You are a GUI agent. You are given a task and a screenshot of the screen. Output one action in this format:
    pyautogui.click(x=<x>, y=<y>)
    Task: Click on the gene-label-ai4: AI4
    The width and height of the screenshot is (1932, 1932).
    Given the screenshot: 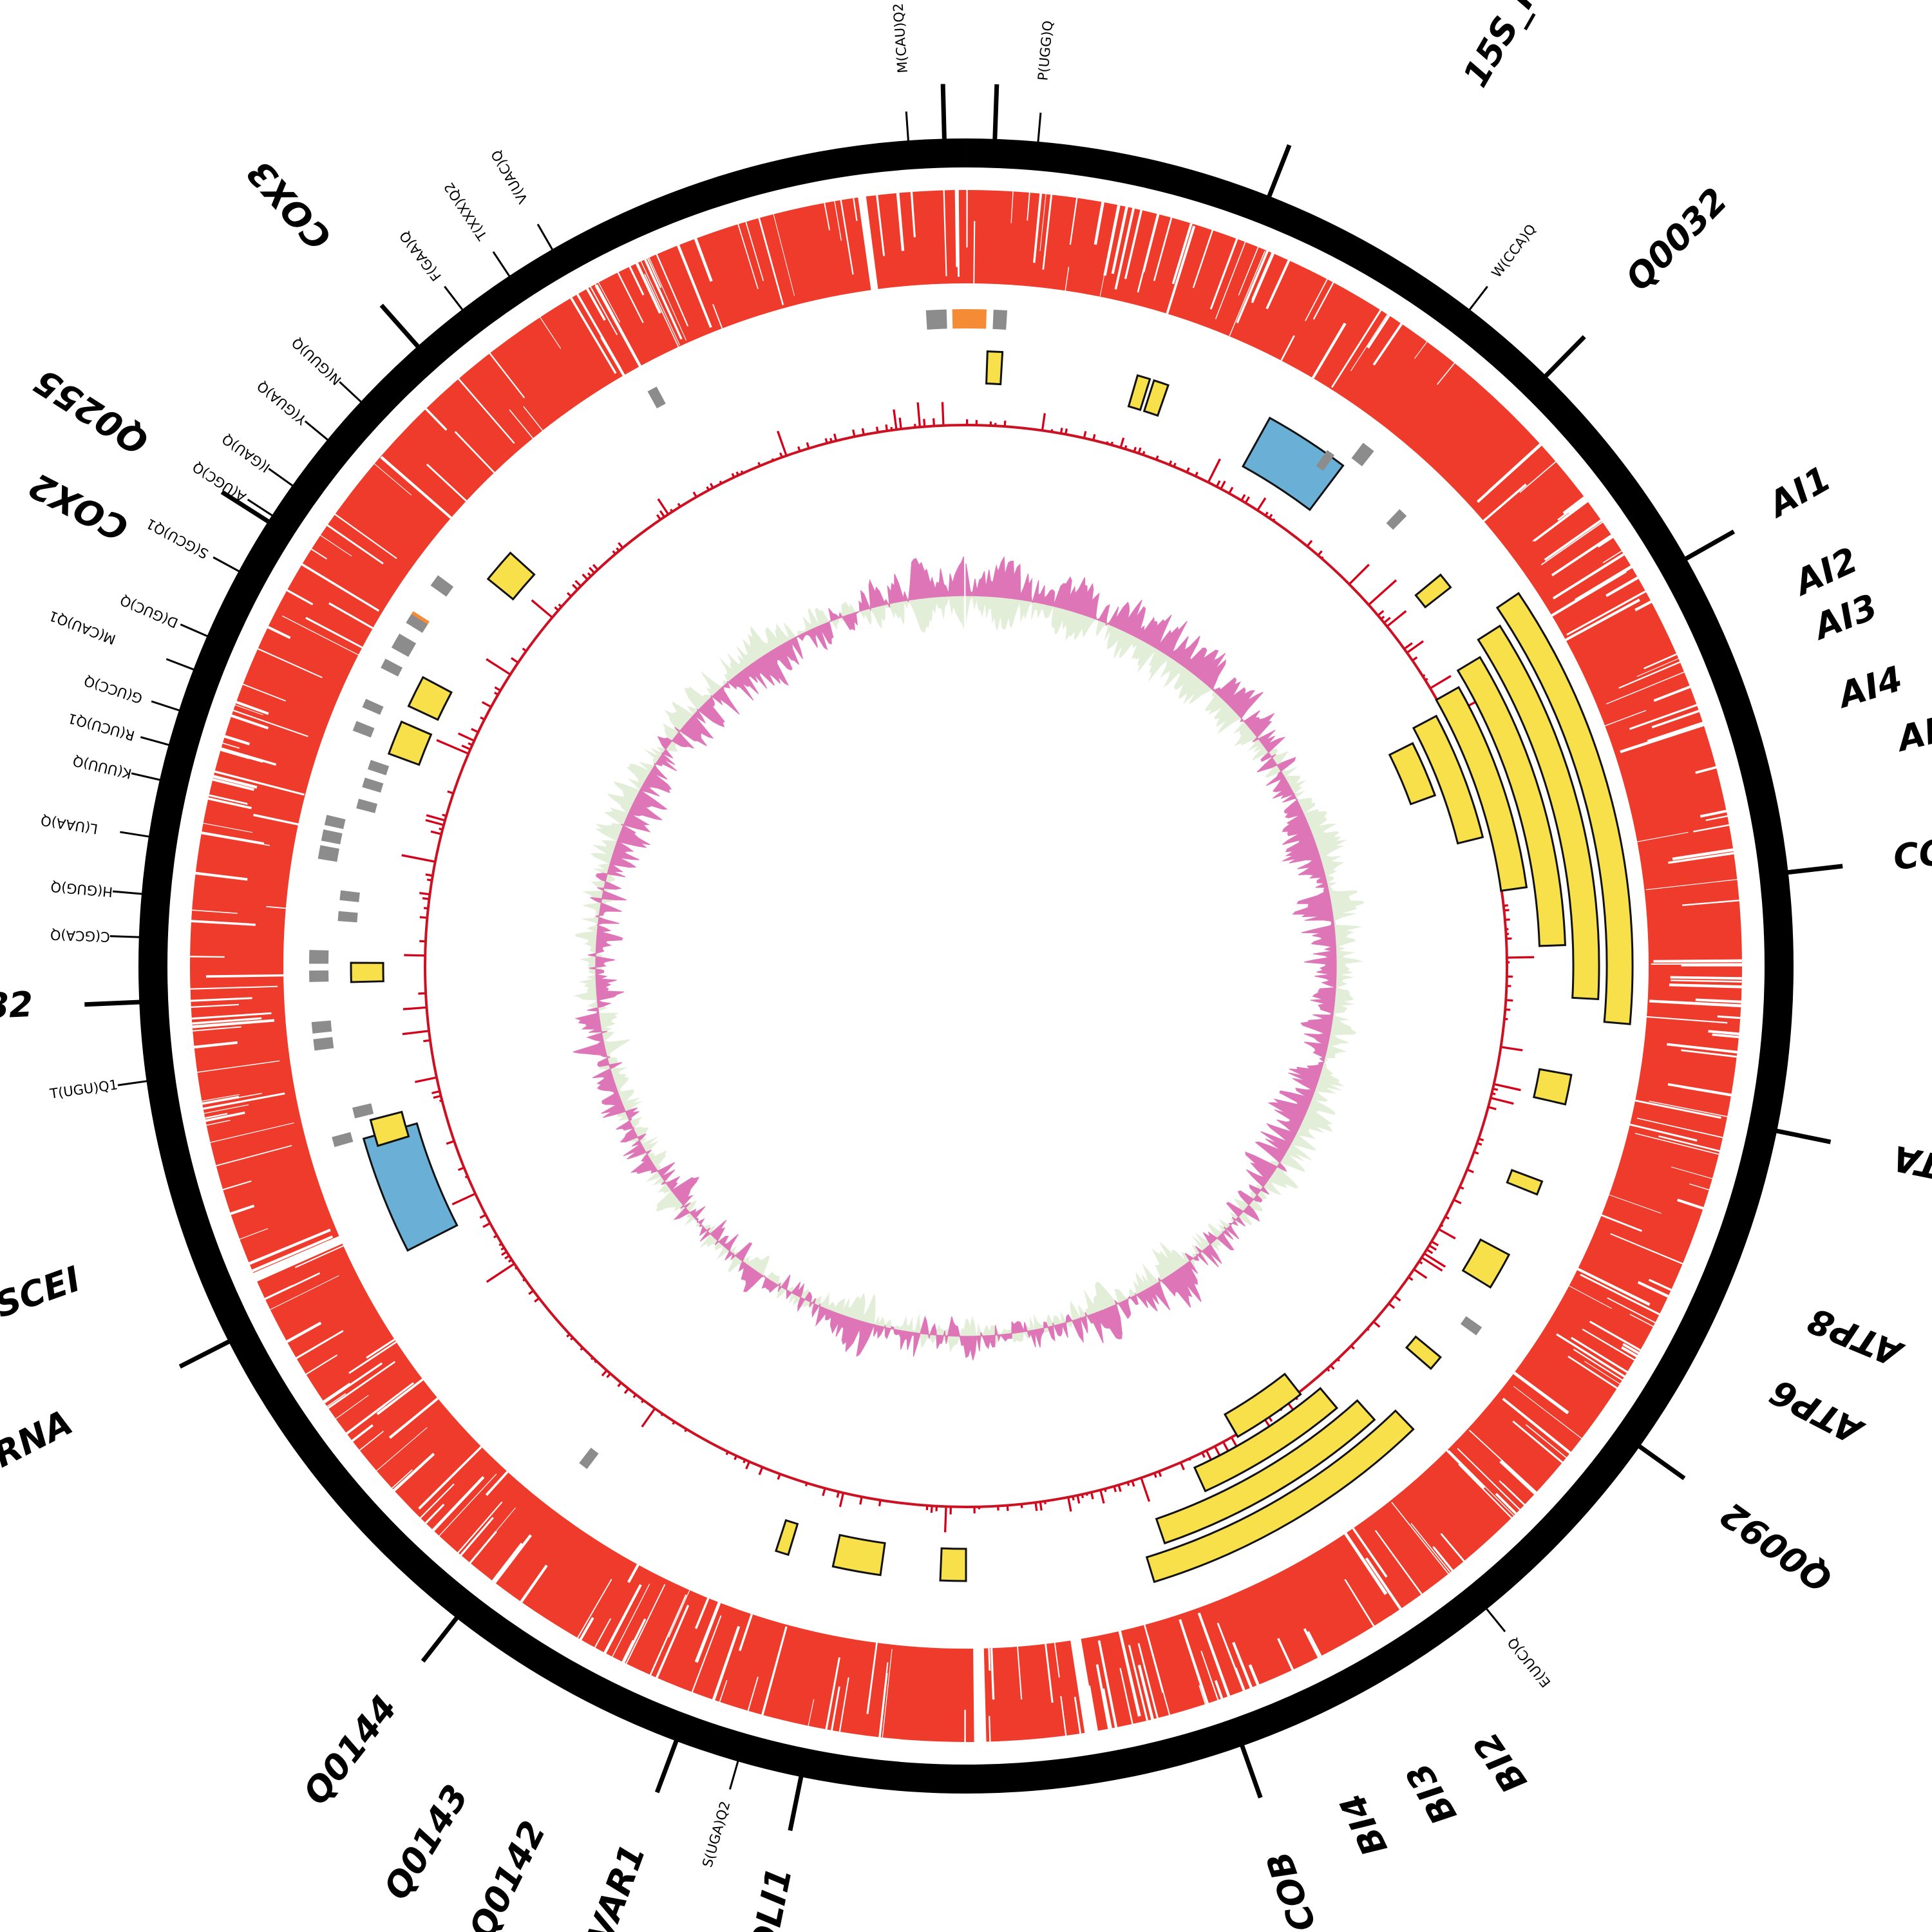 What is the action you would take?
    pyautogui.click(x=1869, y=687)
    